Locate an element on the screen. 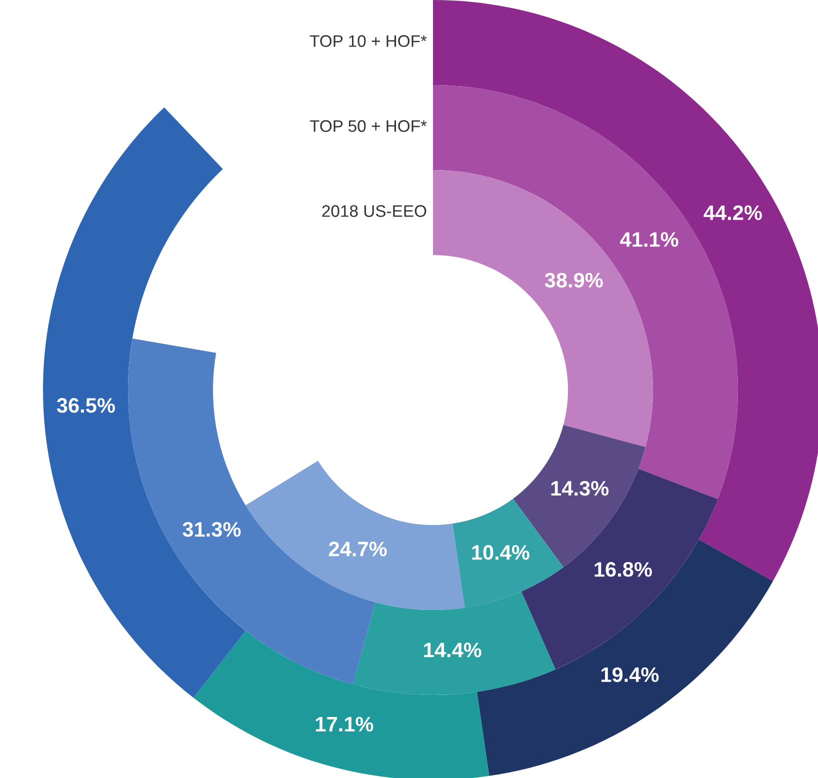 Image resolution: width=818 pixels, height=778 pixels. data-label: 10.4% is located at coordinates (501, 552).